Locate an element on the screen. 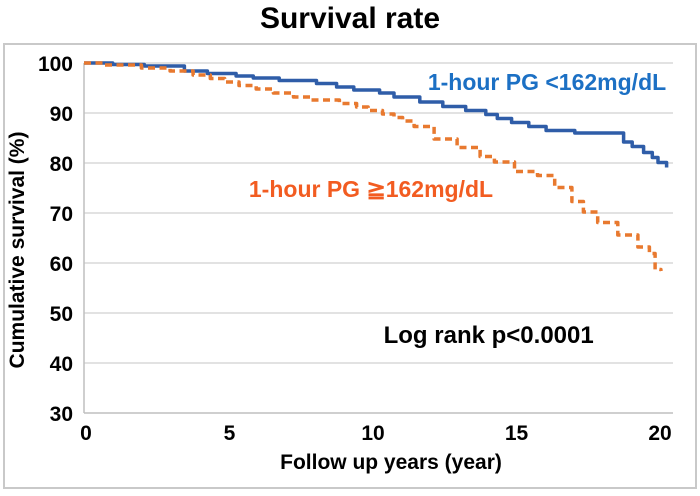 The width and height of the screenshot is (700, 496). x-axis-title: Follow up years (year) is located at coordinates (391, 462).